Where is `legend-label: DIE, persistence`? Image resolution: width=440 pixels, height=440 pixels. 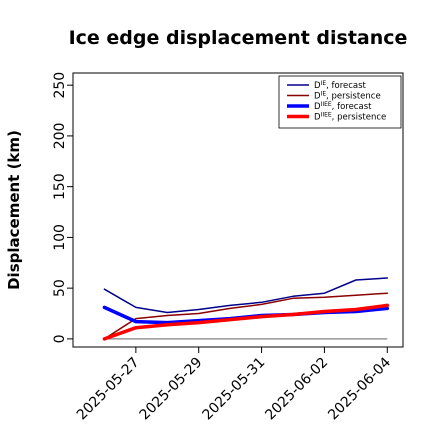 legend-label: DIE, persistence is located at coordinates (347, 96).